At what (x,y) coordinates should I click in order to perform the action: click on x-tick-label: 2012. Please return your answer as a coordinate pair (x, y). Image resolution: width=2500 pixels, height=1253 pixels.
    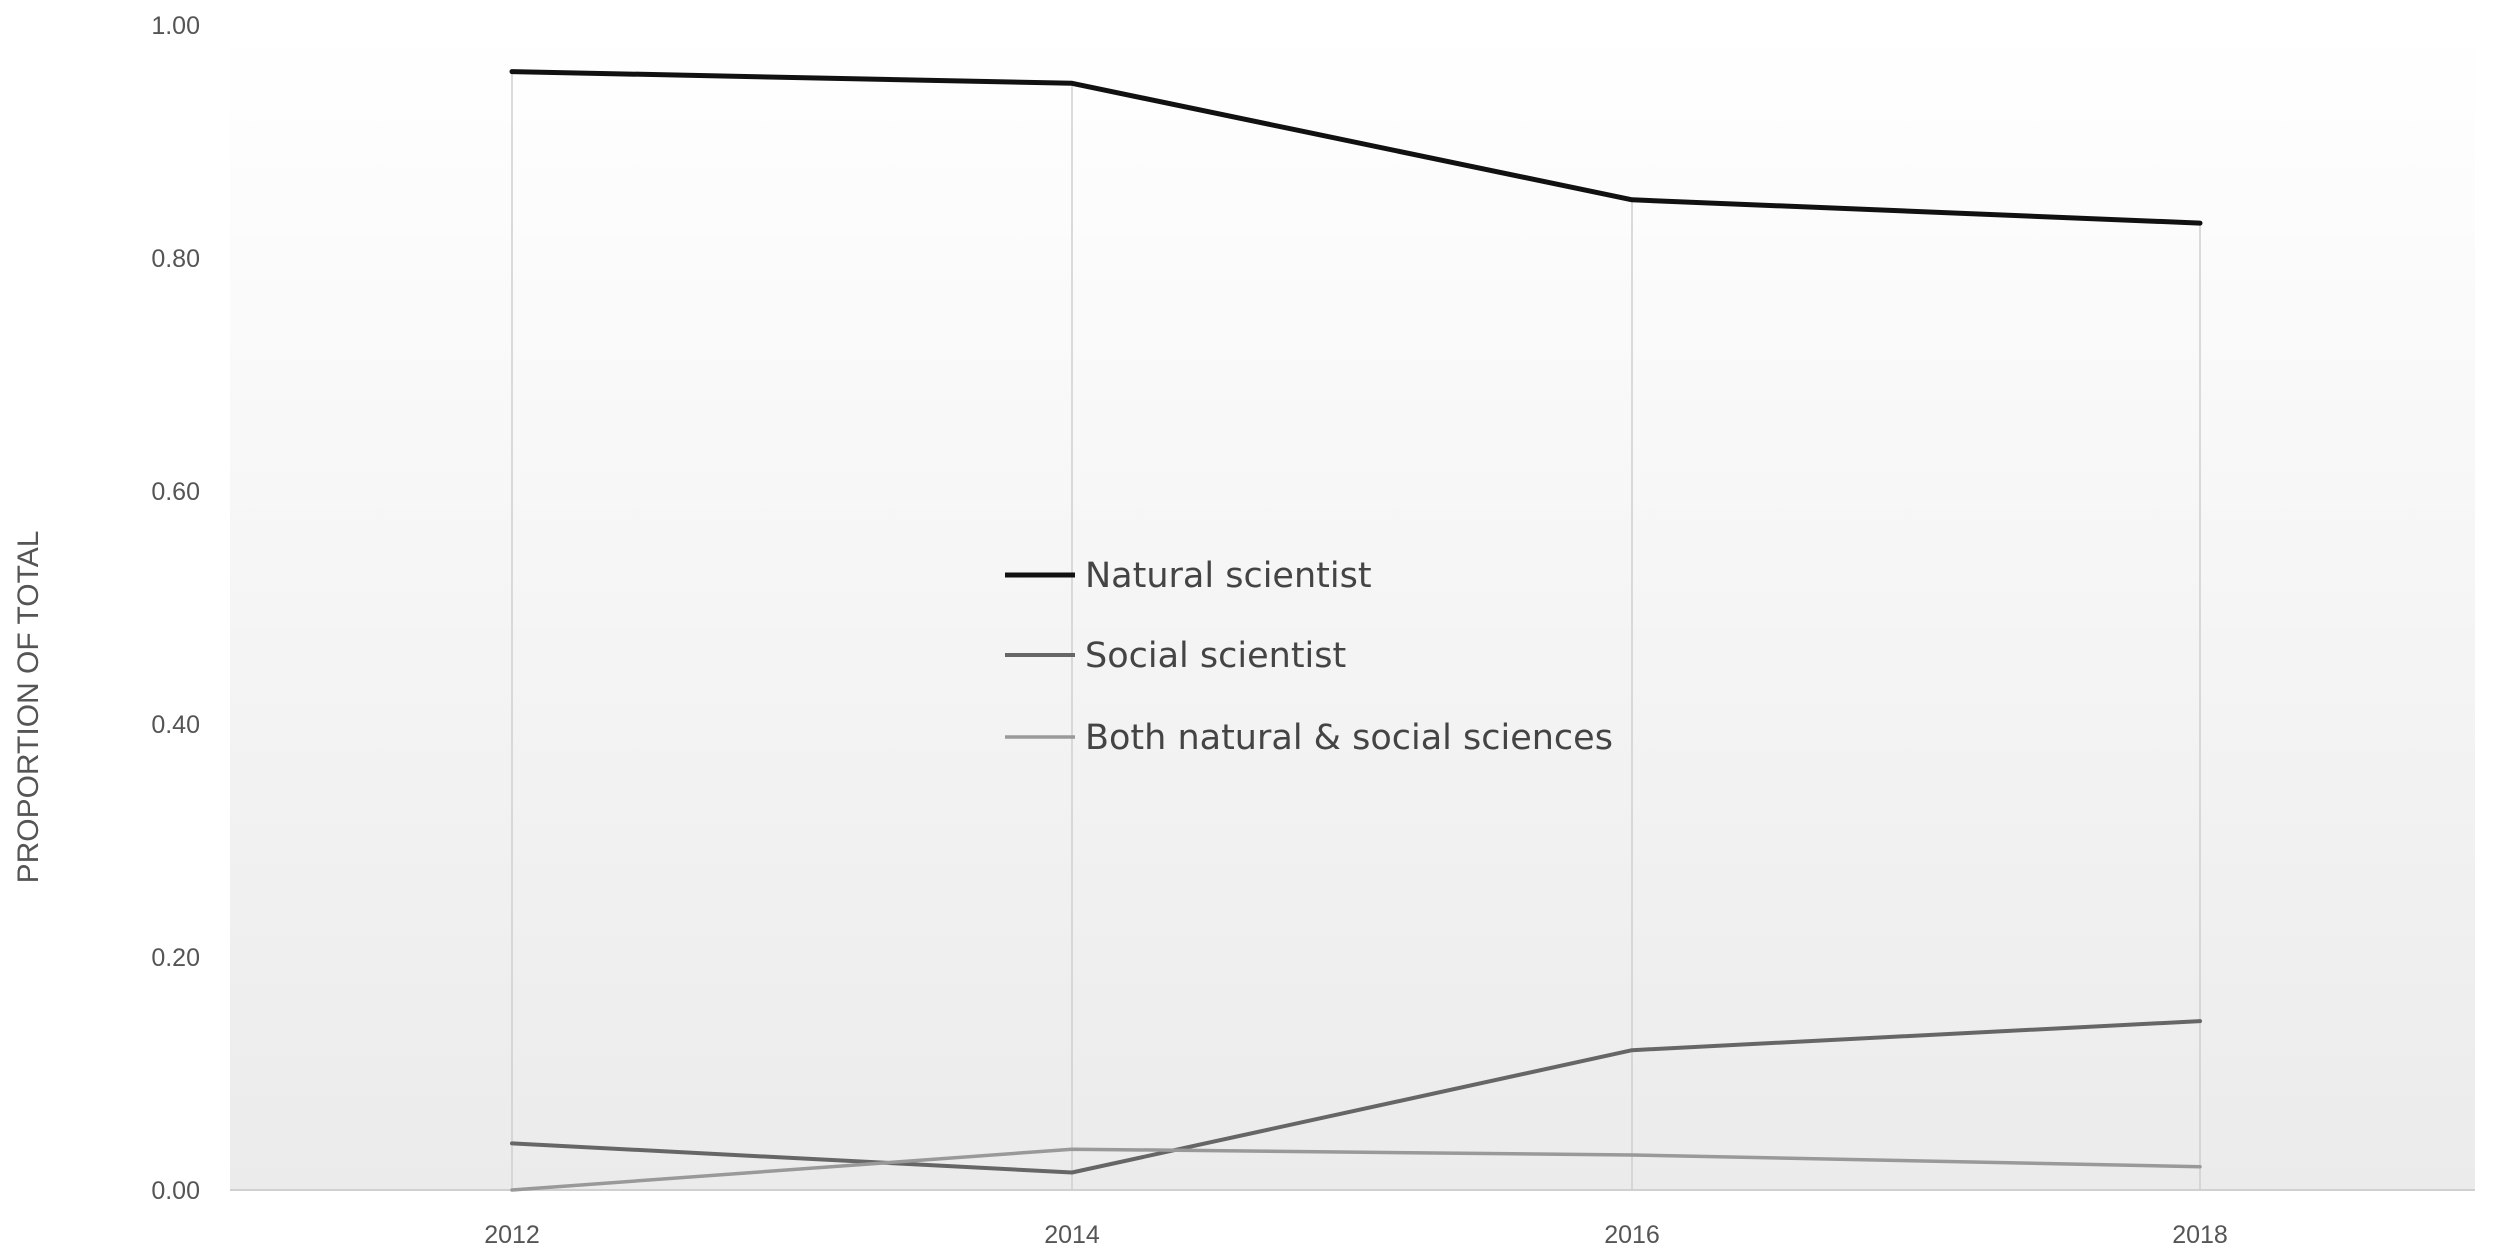
    Looking at the image, I should click on (512, 1235).